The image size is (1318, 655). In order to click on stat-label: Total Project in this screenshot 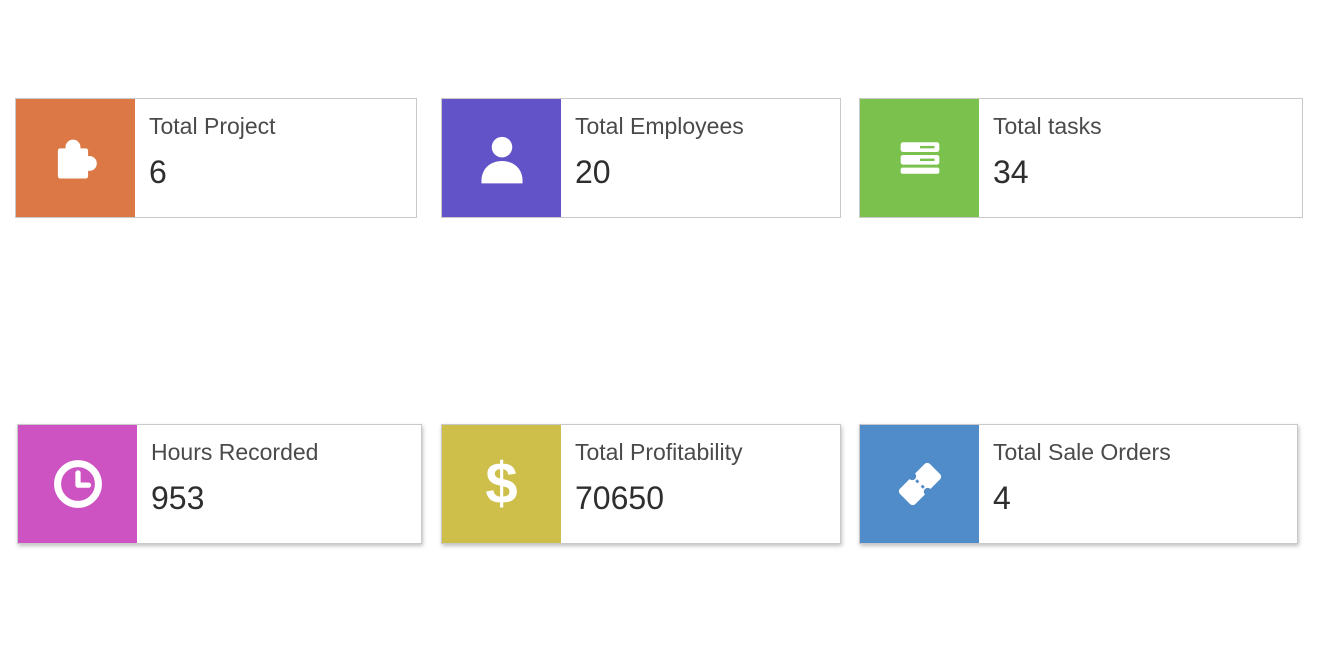, I will do `click(212, 126)`.